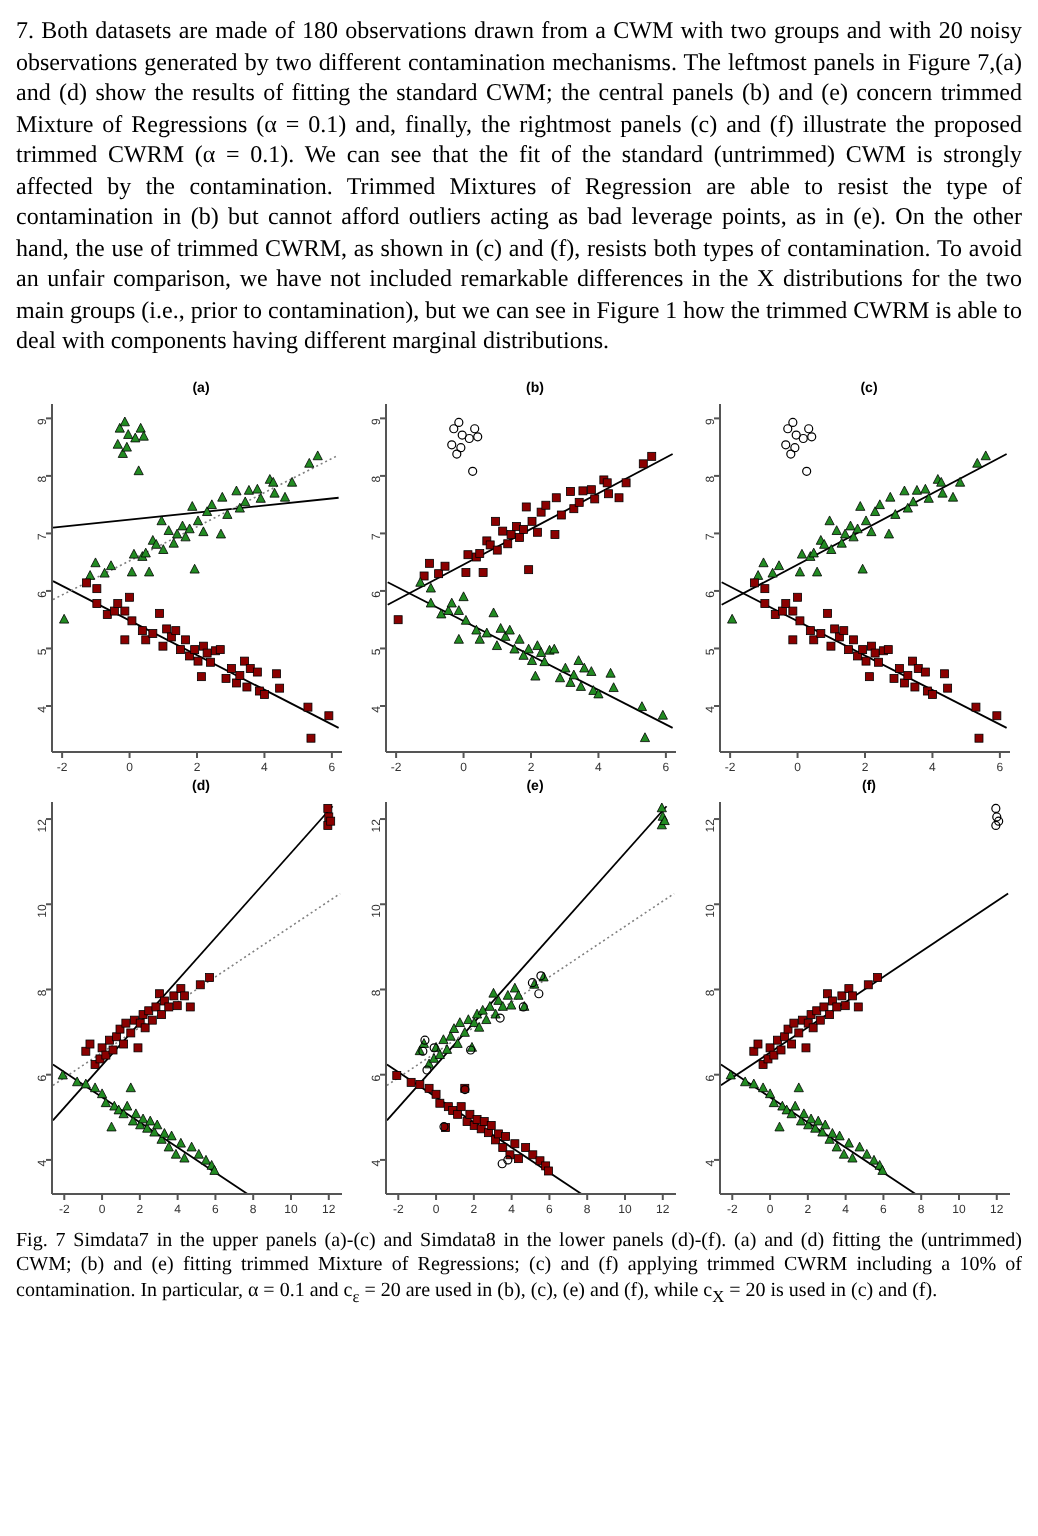 This screenshot has width=1038, height=1536. Describe the element at coordinates (519, 1269) in the screenshot. I see `caption: Fig. 7 Simdata7 in the upper panels (a)-(c) and Simdata8 in the lower panels (d)-(f). (a) and (d) fitting the (untrimmed) CWM; (b) and (e) fitting trimmed Mixture of Regressions; (c) and (f) applying trimmed CWRM including a 10% of contamination. In particular, α = 0.1 and c$_{ε}$ = 20 are used in (b), (c), (e) and (f), while c$_{X}$ = 20 is used in (c) and (f).` at that location.